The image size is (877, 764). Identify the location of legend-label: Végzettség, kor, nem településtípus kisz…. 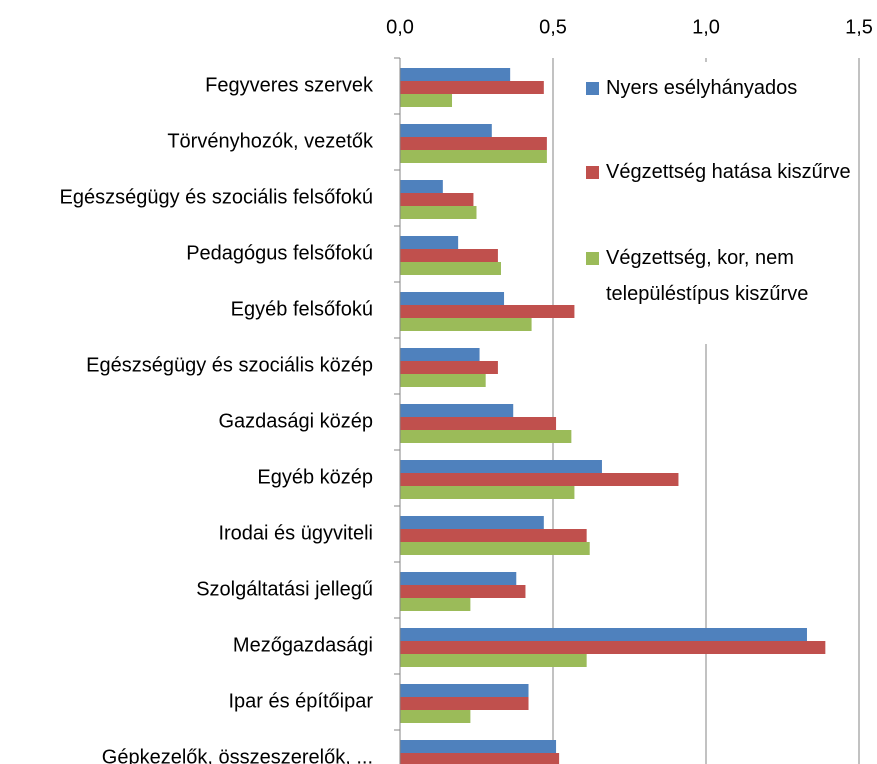
(707, 276).